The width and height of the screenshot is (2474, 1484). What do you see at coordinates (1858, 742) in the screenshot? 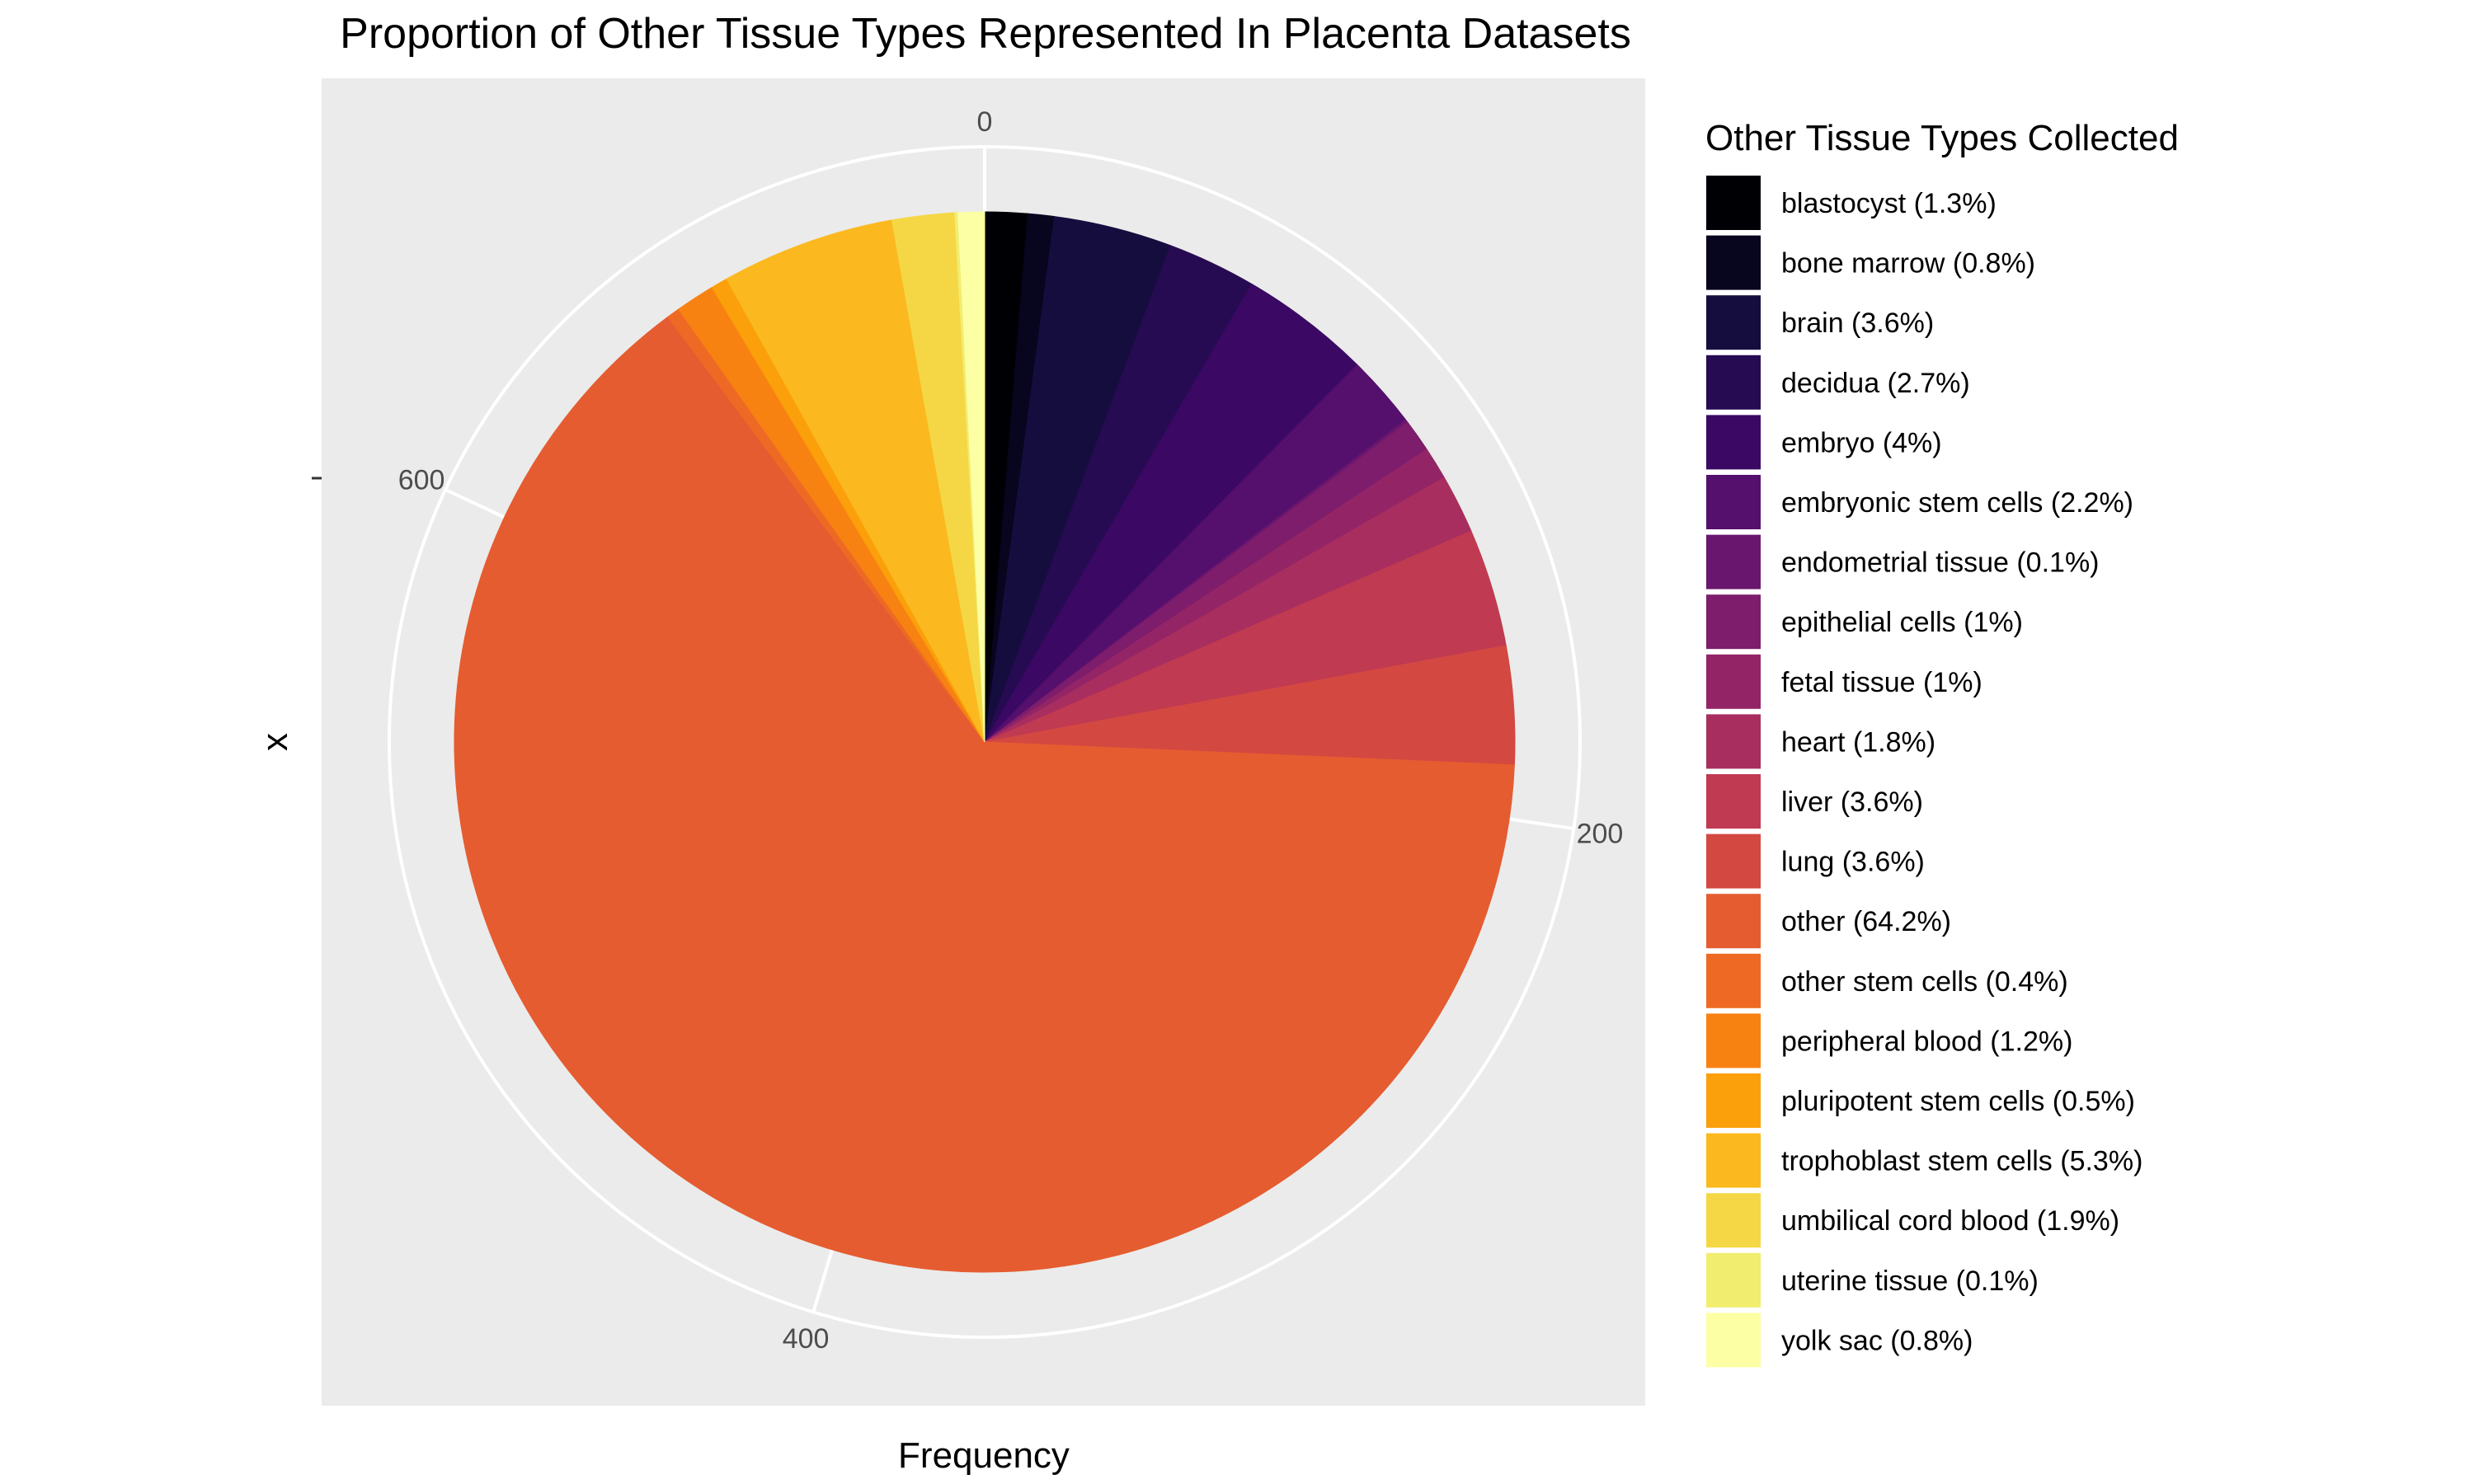
I see `legend-label: heart (1.8%)` at bounding box center [1858, 742].